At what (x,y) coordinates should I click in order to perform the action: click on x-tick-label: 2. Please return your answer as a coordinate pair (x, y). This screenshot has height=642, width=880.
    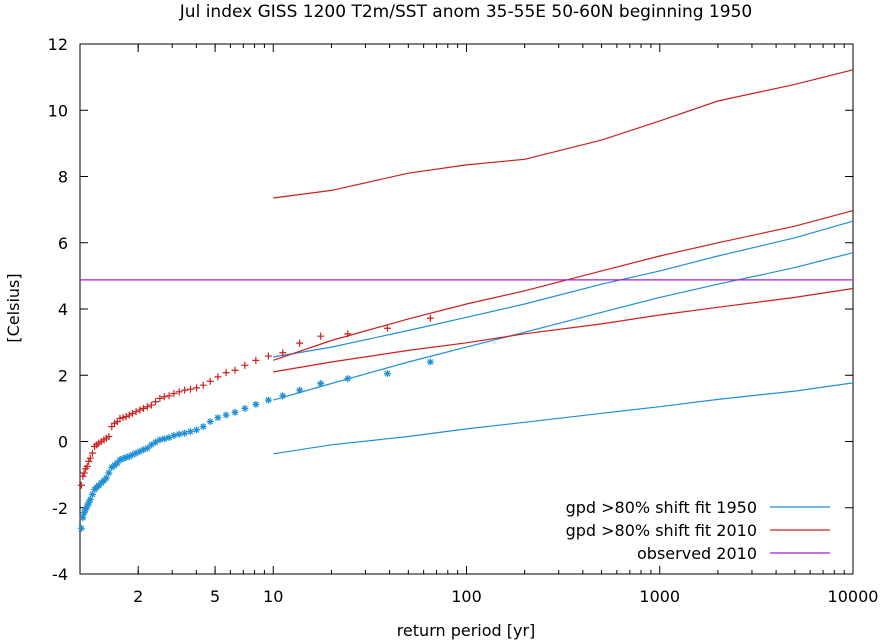
    Looking at the image, I should click on (138, 596).